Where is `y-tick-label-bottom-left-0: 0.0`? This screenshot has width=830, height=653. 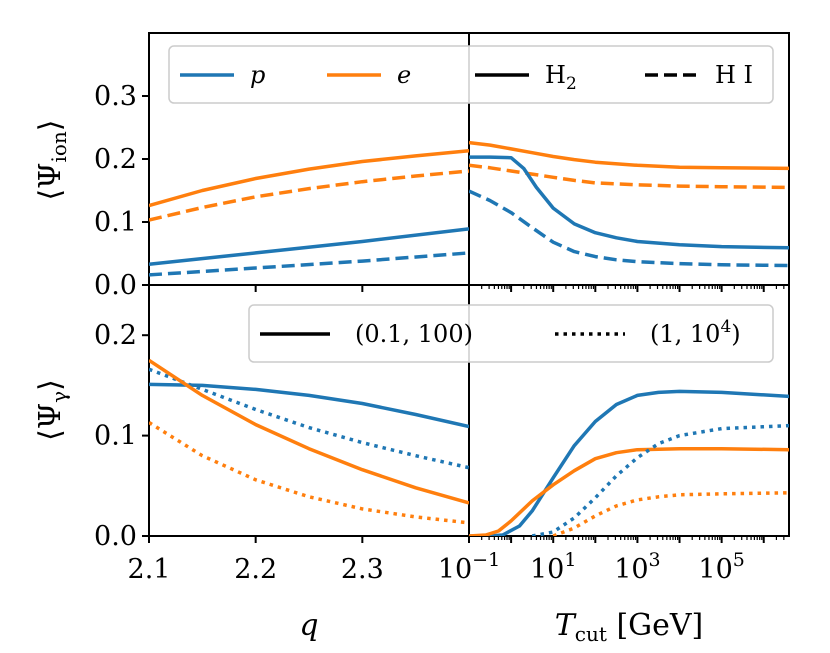 y-tick-label-bottom-left-0: 0.0 is located at coordinates (115, 536).